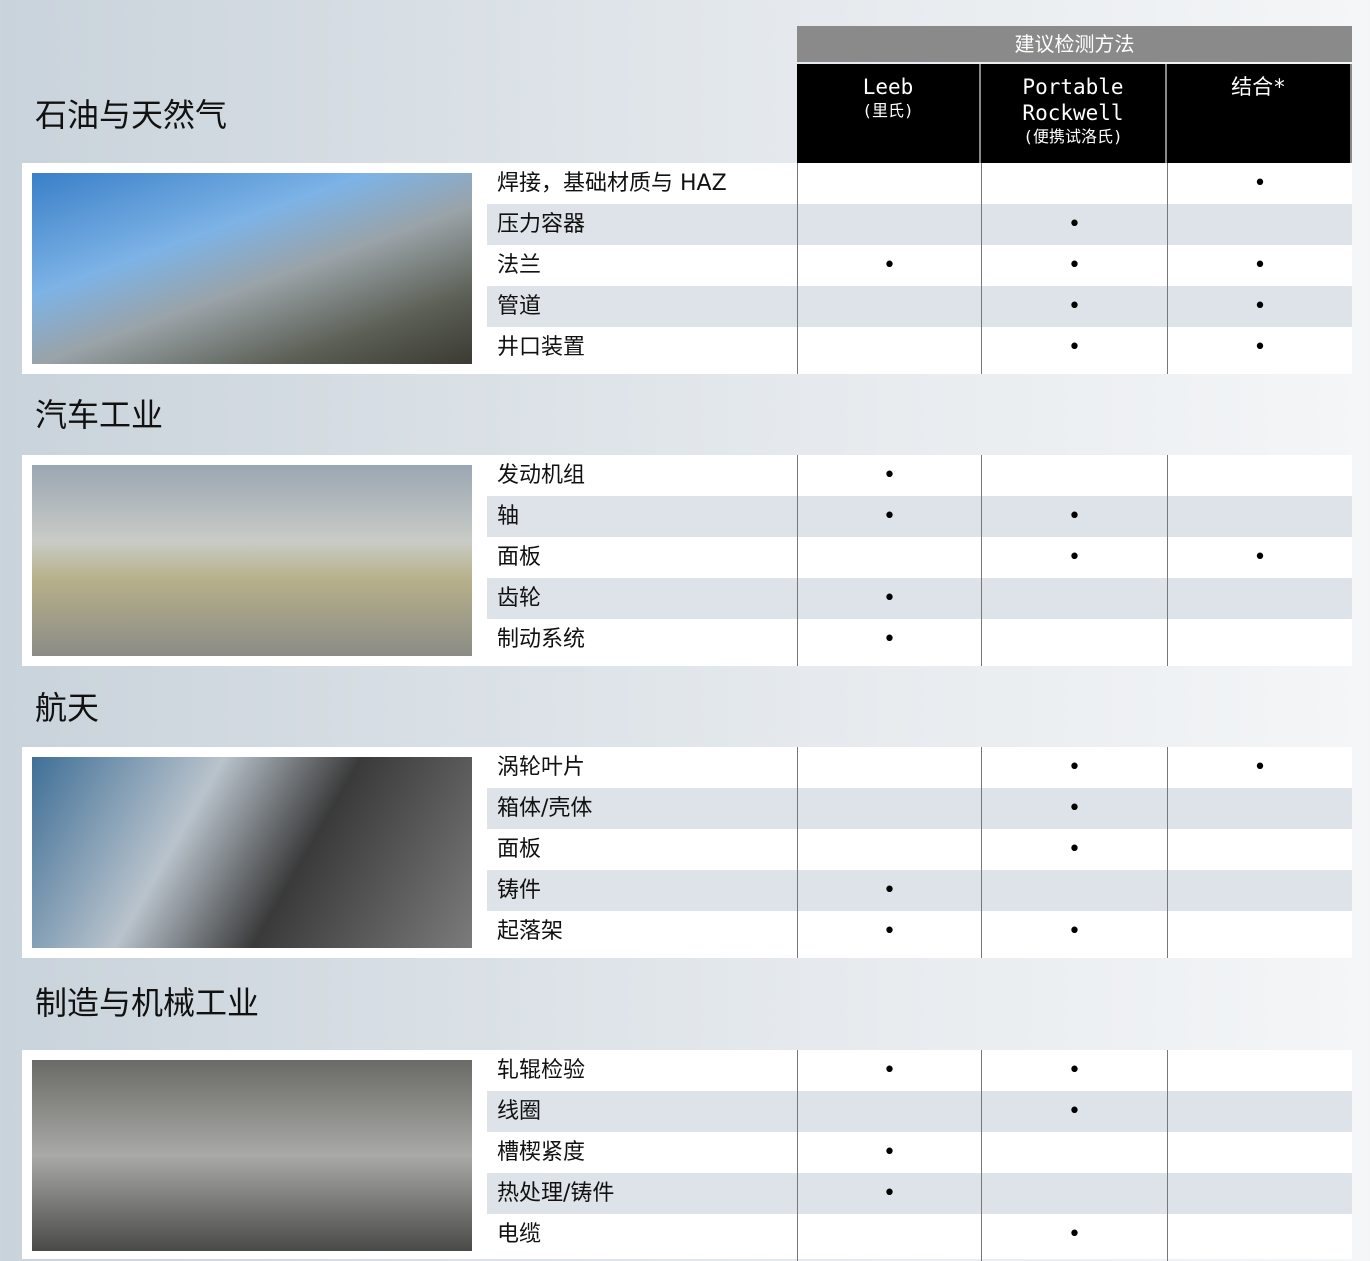 The image size is (1370, 1261). Describe the element at coordinates (888, 110) in the screenshot. I see `column-subtitle: (里氏)` at that location.